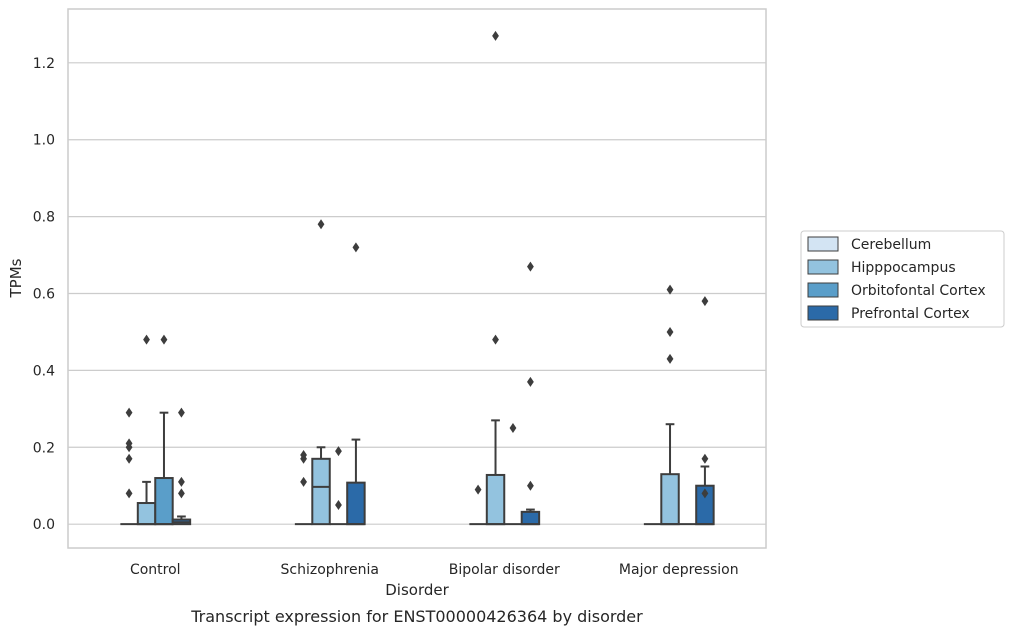 This screenshot has height=634, width=1014. What do you see at coordinates (16, 278) in the screenshot?
I see `y-axis-label: TPMs` at bounding box center [16, 278].